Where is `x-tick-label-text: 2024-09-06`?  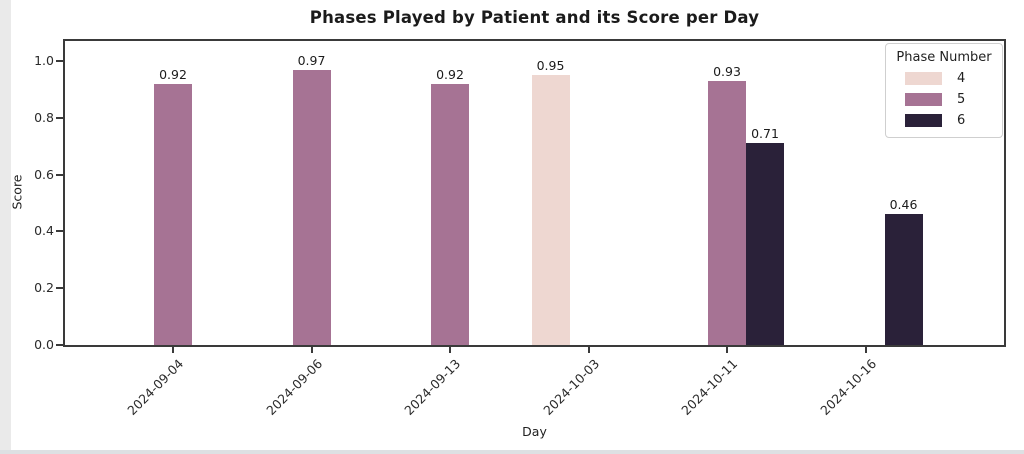 x-tick-label-text: 2024-09-06 is located at coordinates (294, 387).